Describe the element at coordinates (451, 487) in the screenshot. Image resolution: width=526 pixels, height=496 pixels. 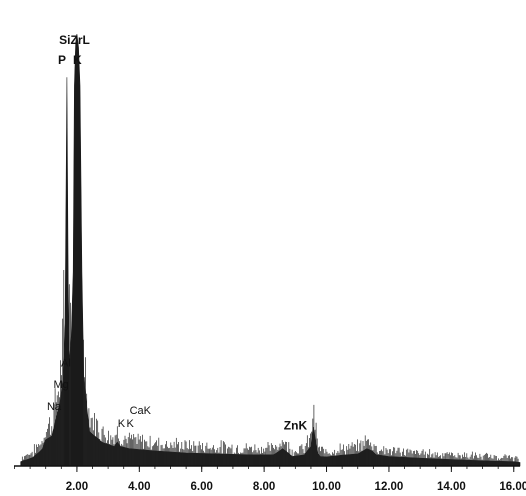
I see `x-tick-label: 14.00` at that location.